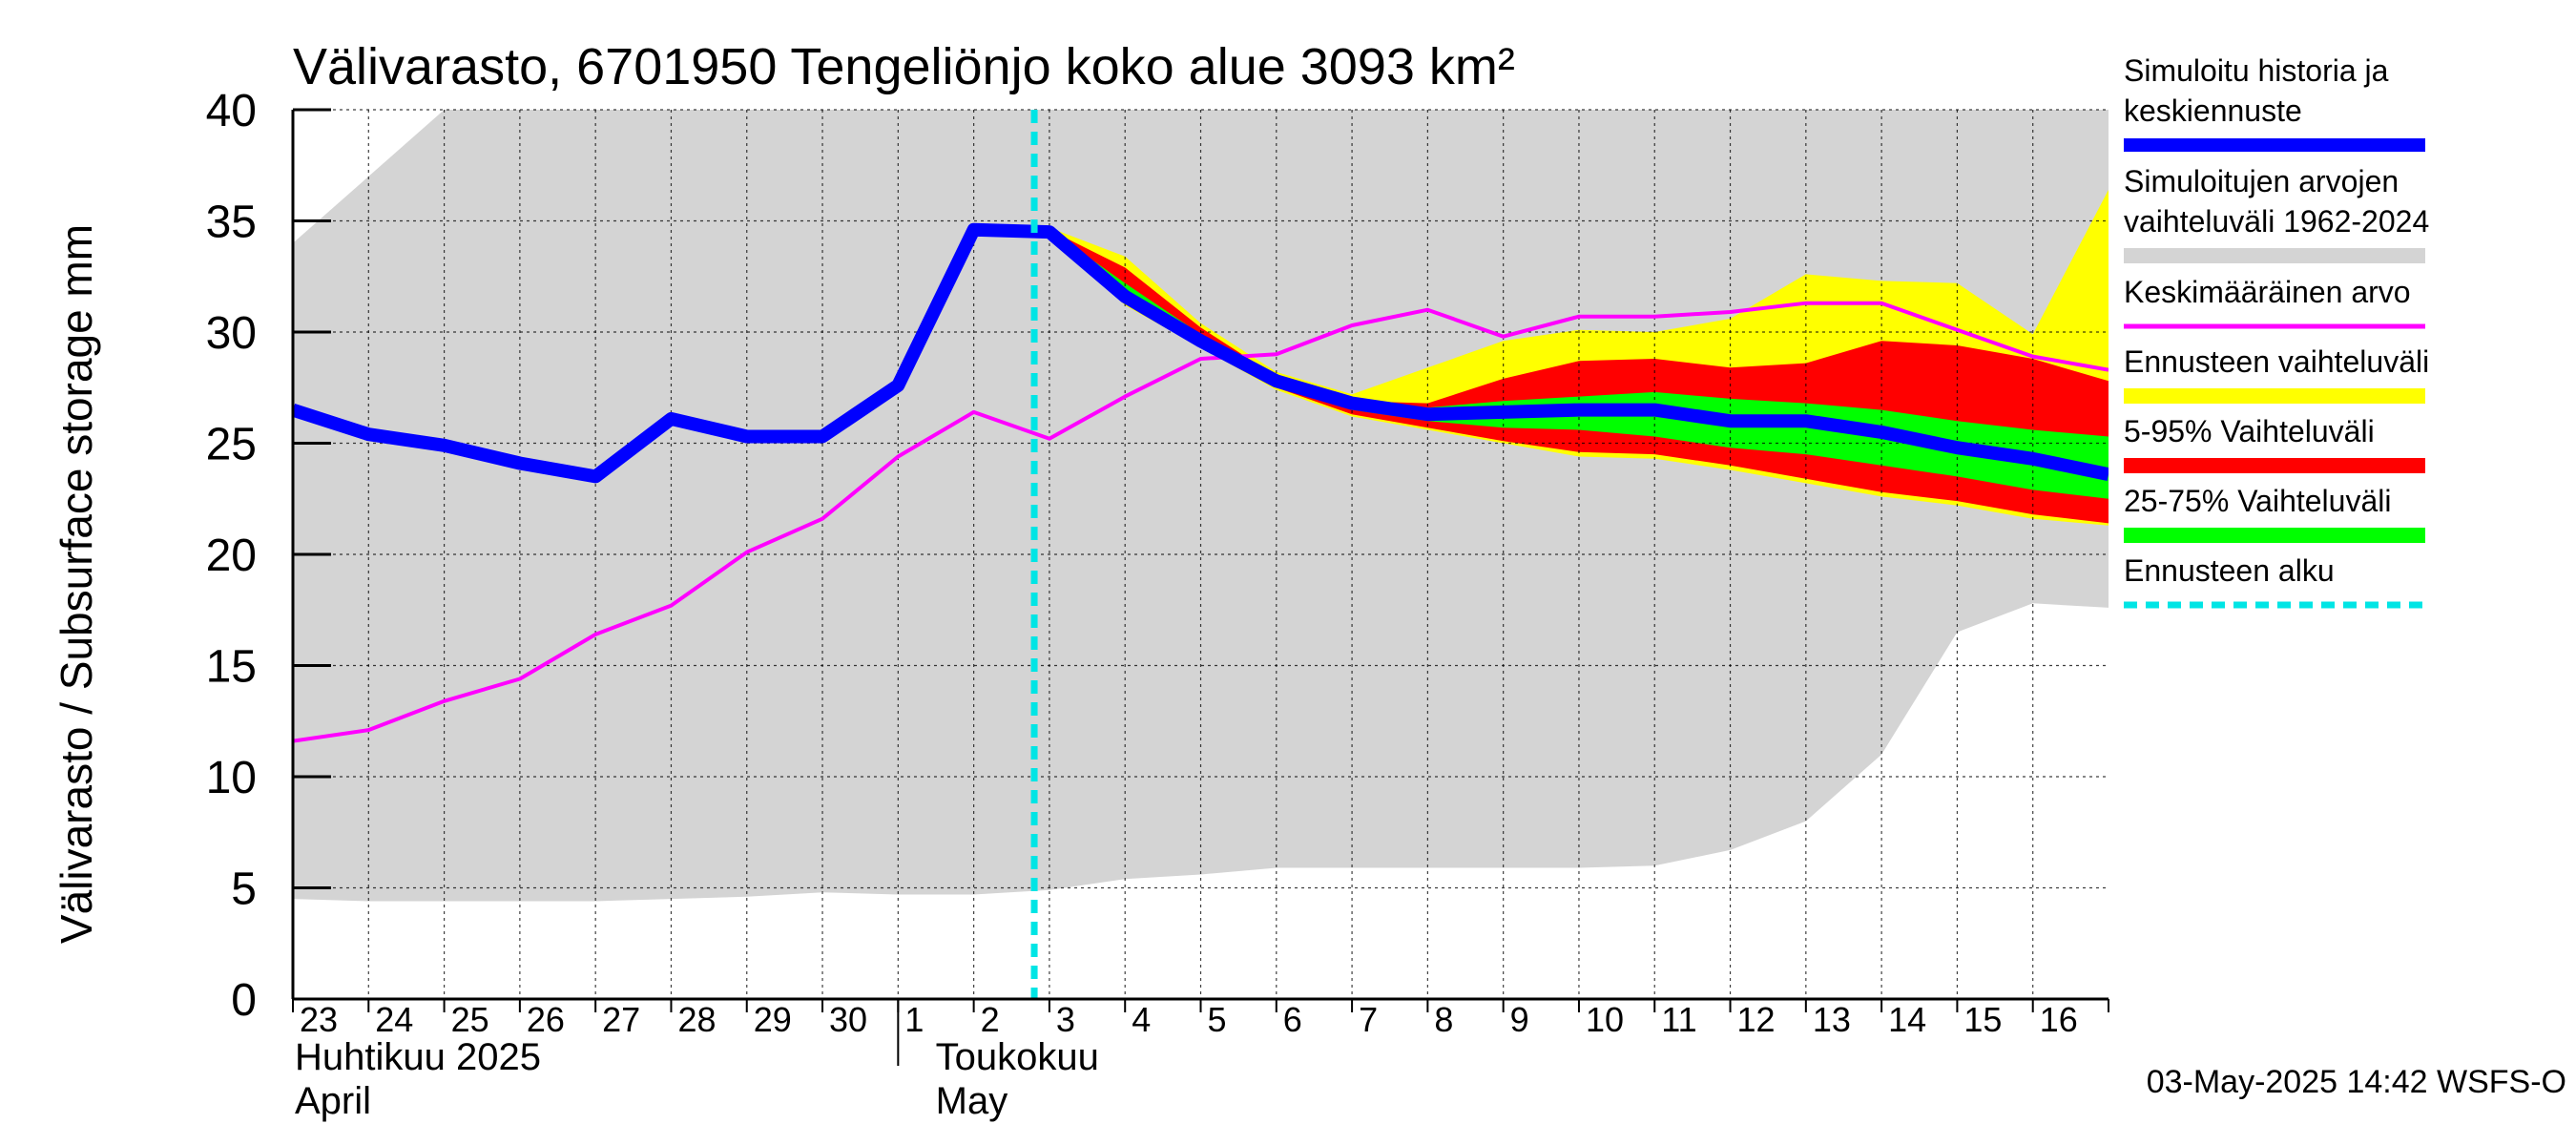 Image resolution: width=2576 pixels, height=1145 pixels. I want to click on x-tick-label: 8, so click(1443, 1019).